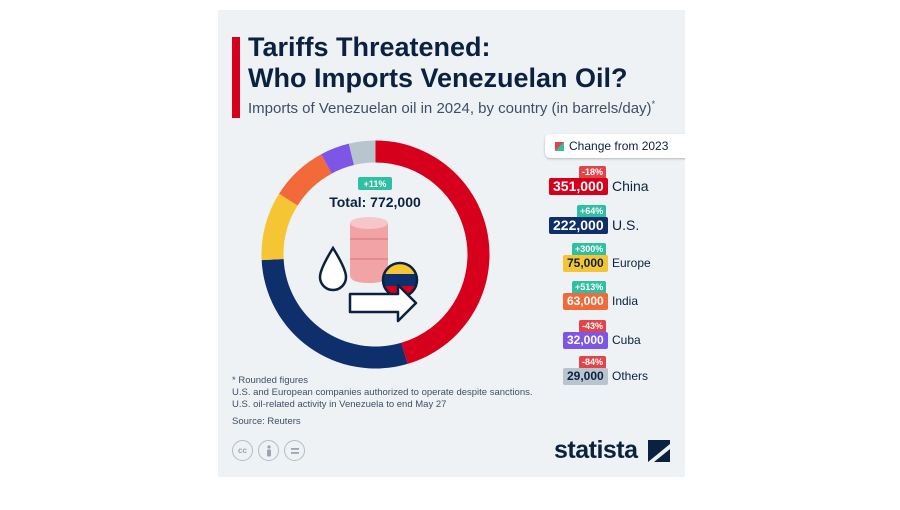 Image resolution: width=900 pixels, height=510 pixels. I want to click on country-label: Others, so click(630, 376).